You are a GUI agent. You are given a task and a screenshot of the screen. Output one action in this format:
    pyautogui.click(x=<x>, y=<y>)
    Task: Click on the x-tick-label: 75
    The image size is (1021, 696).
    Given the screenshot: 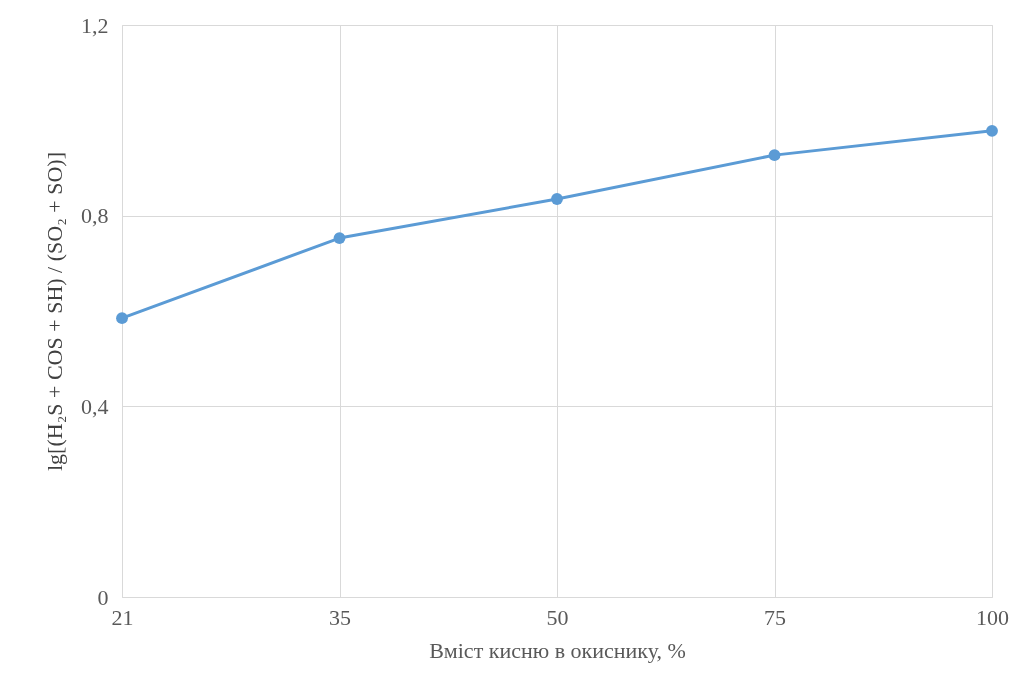 What is the action you would take?
    pyautogui.click(x=775, y=617)
    